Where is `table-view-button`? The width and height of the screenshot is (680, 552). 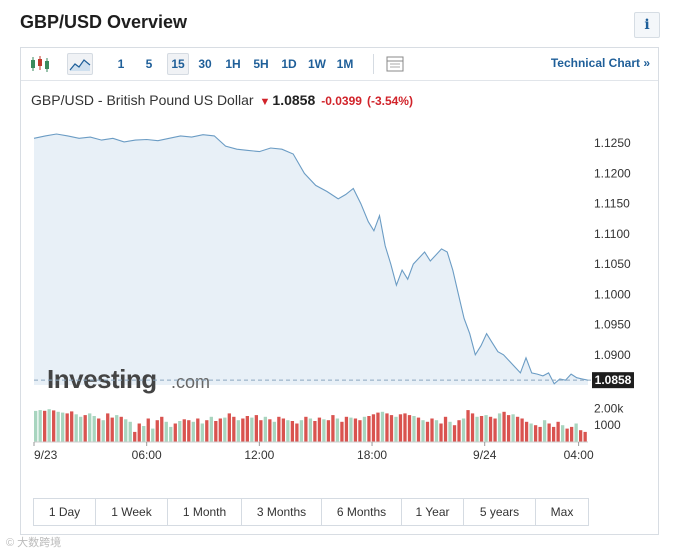 table-view-button is located at coordinates (395, 64).